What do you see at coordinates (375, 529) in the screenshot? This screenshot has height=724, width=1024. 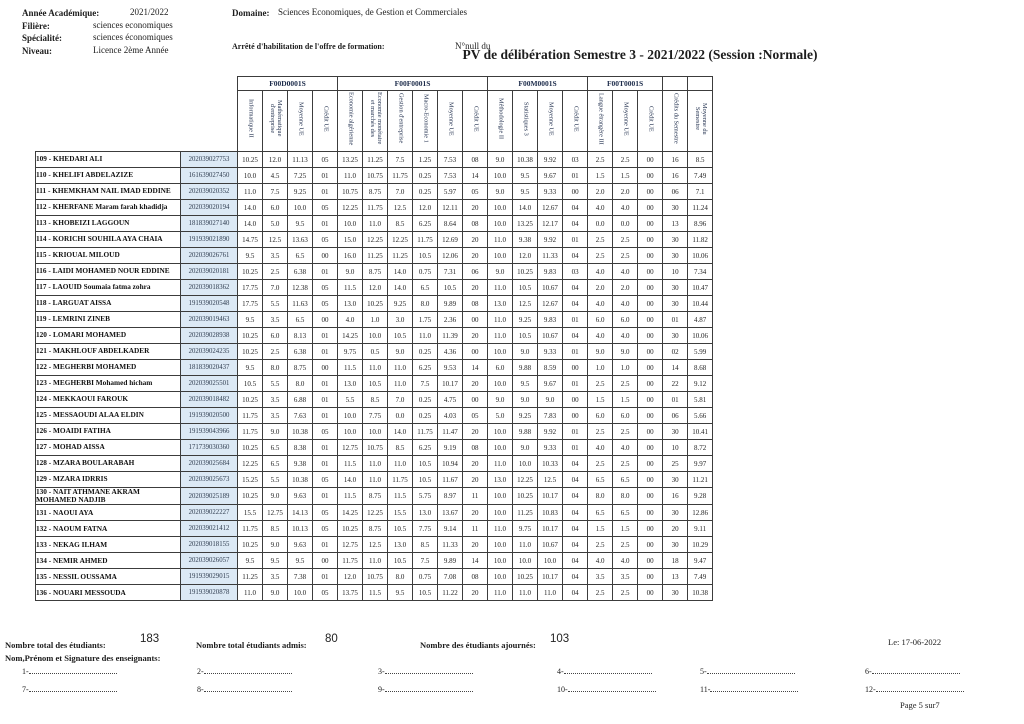 I see `grade-cell: 8.75` at bounding box center [375, 529].